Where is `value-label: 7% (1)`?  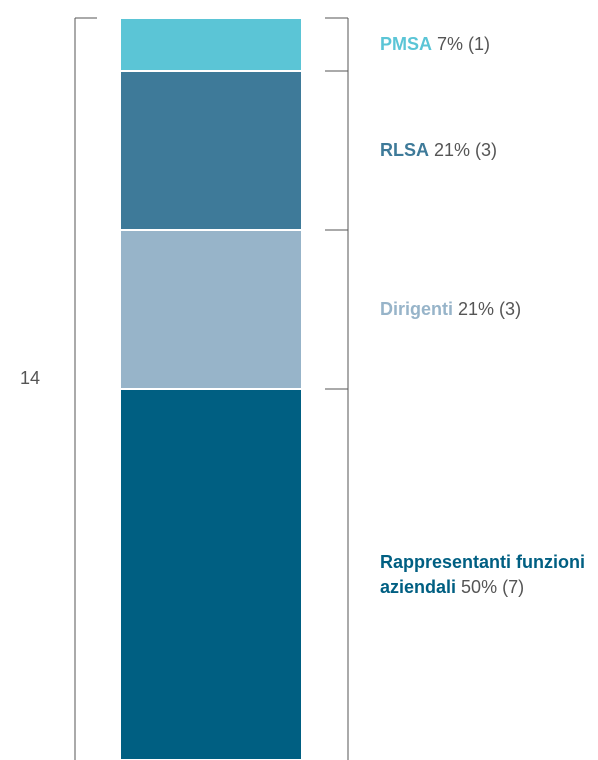 value-label: 7% (1) is located at coordinates (464, 44).